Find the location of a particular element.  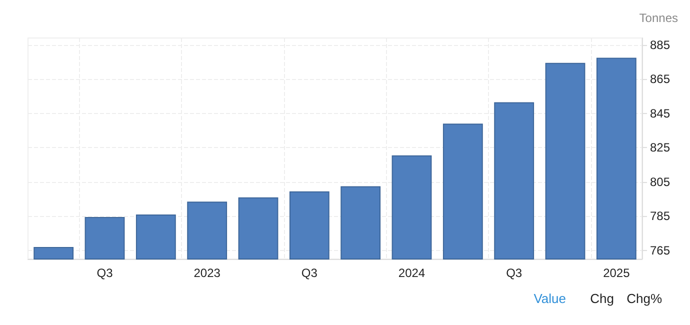

y-tick-label: 845 is located at coordinates (660, 113).